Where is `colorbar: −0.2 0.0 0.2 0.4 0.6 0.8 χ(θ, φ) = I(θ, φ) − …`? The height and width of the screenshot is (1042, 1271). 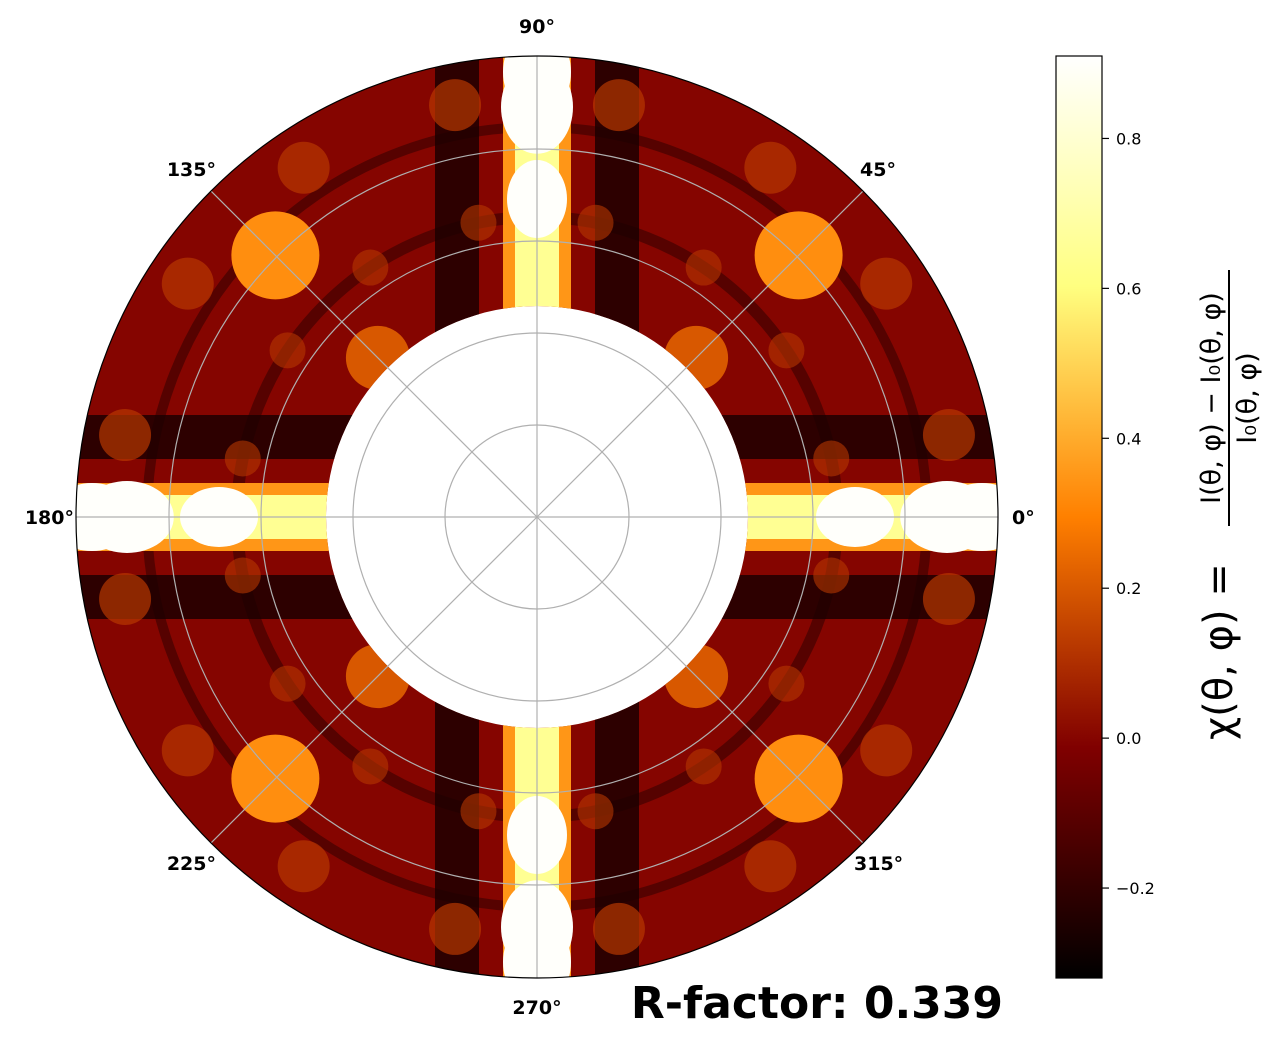 colorbar: −0.2 0.0 0.2 0.4 0.6 0.8 χ(θ, φ) = I(θ, φ) − … is located at coordinates (1159, 517).